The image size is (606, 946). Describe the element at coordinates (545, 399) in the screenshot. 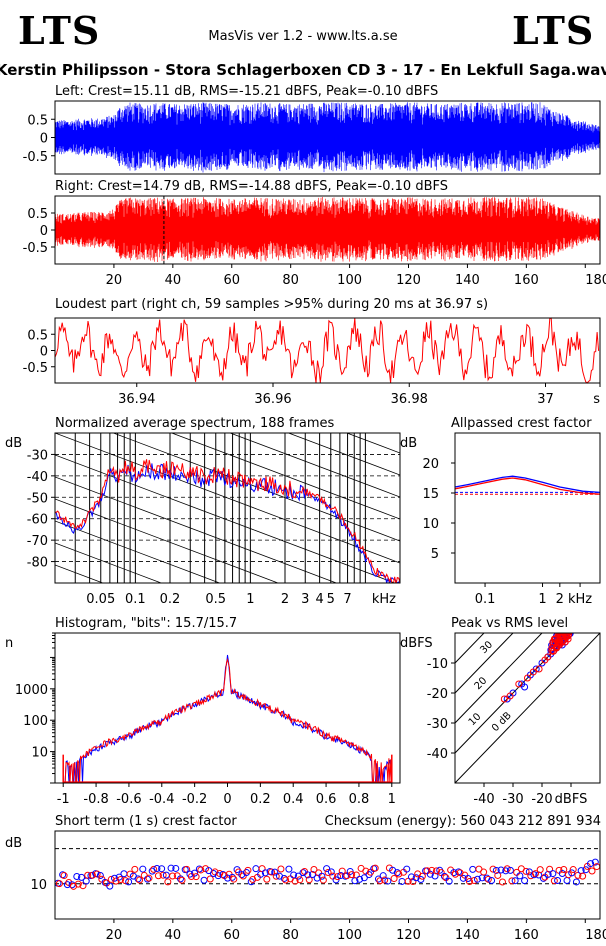

I see `x-tick-label: 37` at that location.